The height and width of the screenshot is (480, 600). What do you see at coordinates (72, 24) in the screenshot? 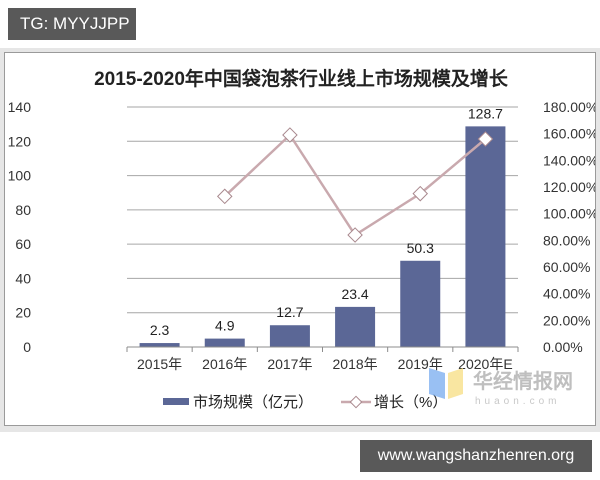
I see `tg-badge: TG: MYYJJPP` at bounding box center [72, 24].